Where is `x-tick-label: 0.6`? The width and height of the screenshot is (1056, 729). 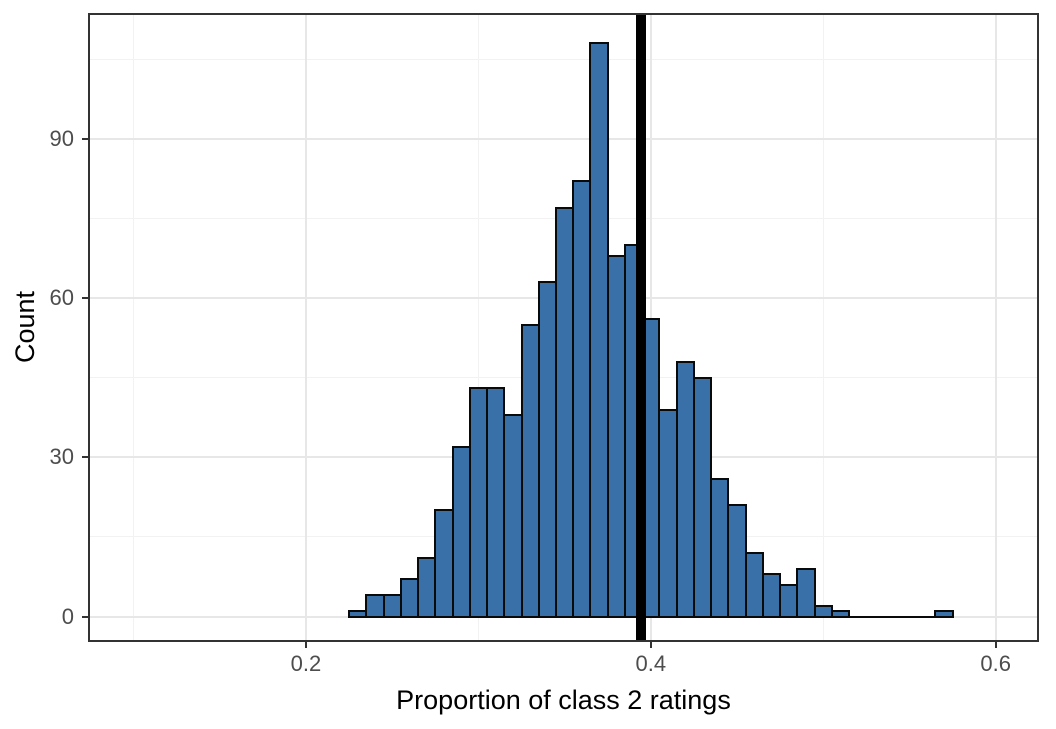 x-tick-label: 0.6 is located at coordinates (995, 663).